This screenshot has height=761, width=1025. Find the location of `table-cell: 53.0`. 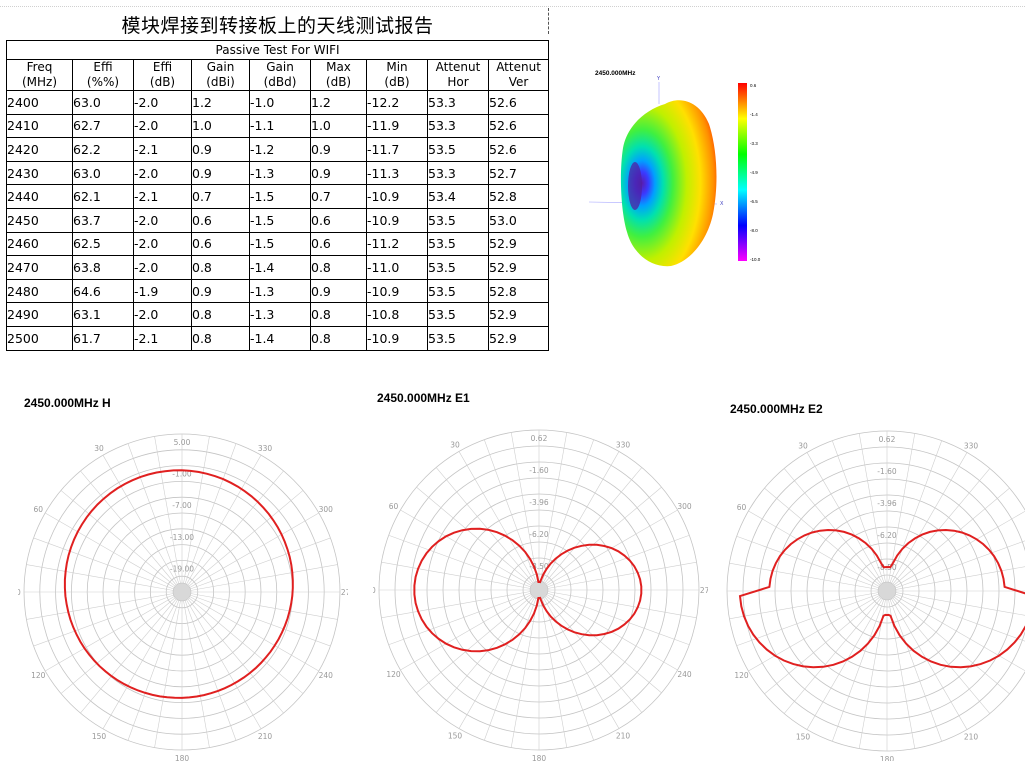

table-cell: 53.0 is located at coordinates (518, 220).